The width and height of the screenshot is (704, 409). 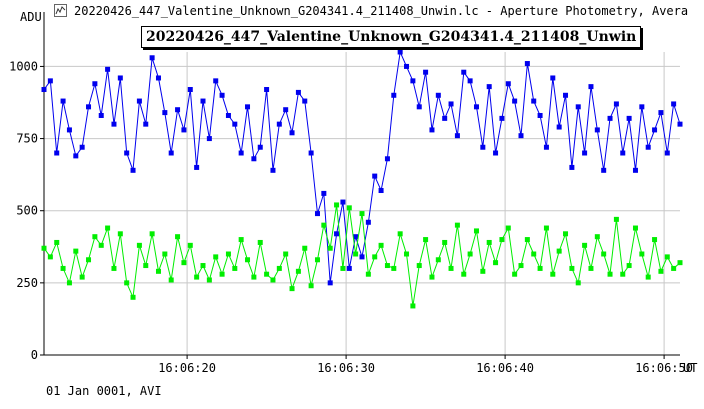 I want to click on y-tick-label: 250, so click(x=27, y=283).